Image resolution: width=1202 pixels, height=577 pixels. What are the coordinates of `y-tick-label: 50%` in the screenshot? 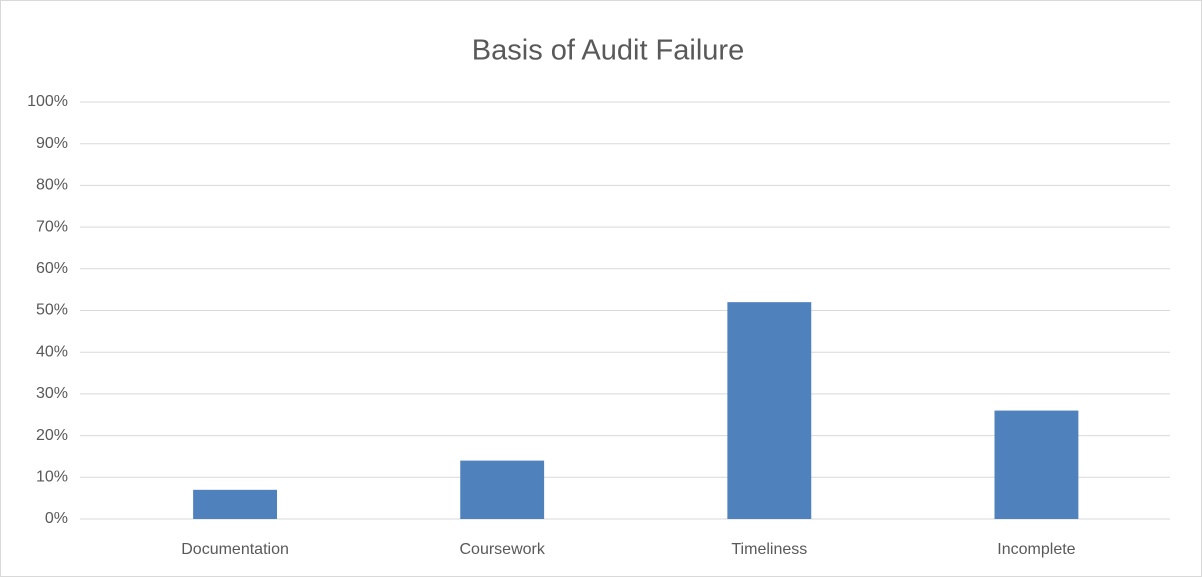 It's located at (52, 310).